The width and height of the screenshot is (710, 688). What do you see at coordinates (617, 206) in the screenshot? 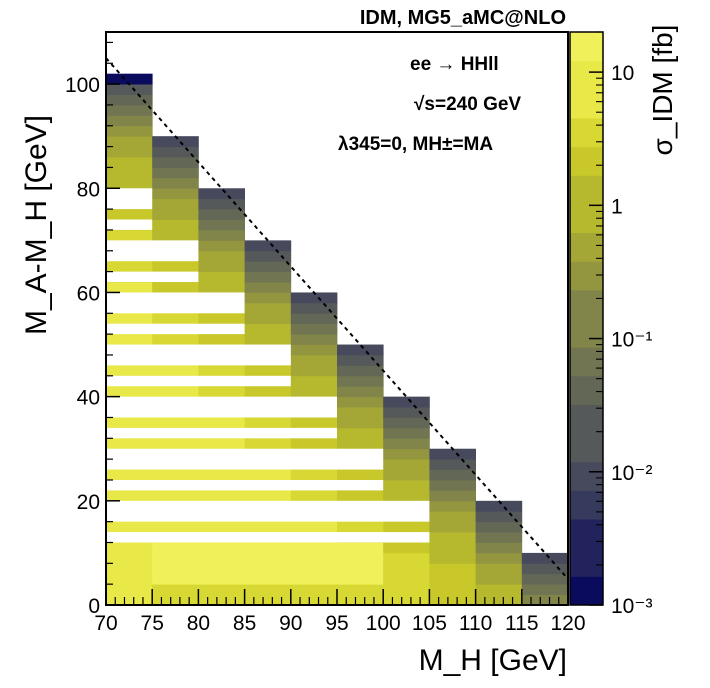
I see `colorbar-tick-label: 1` at bounding box center [617, 206].